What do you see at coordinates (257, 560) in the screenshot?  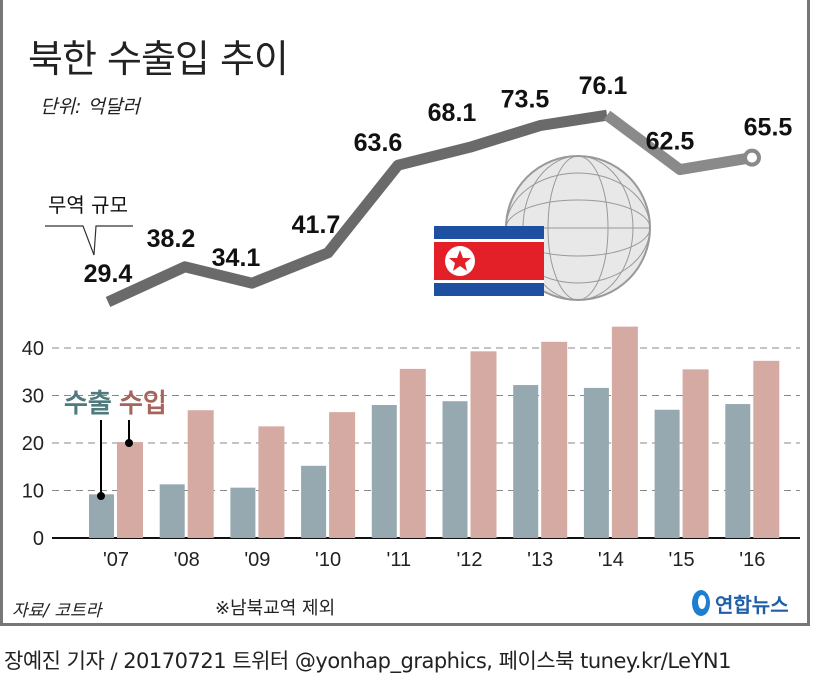 I see `x-tick-label: '09` at bounding box center [257, 560].